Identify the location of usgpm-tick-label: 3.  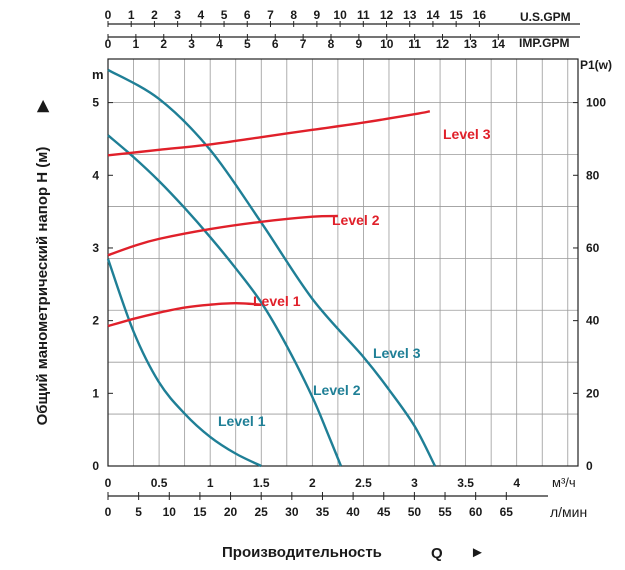
(177, 15).